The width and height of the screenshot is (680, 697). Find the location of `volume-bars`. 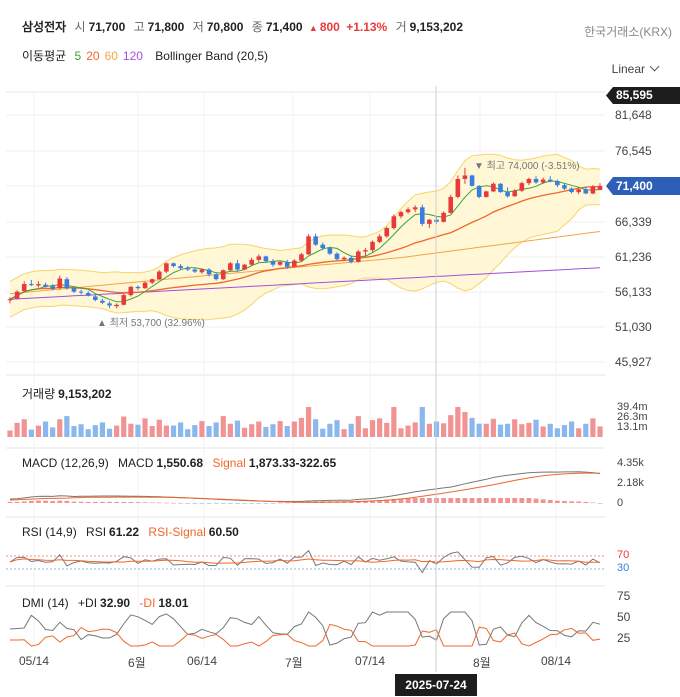

volume-bars is located at coordinates (305, 422).